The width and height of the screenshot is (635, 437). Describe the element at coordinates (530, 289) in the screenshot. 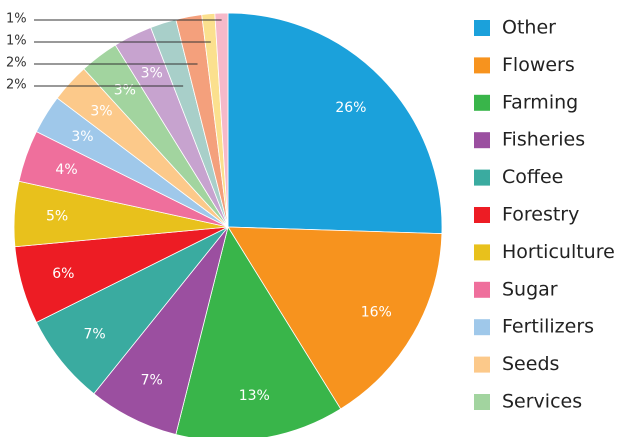

I see `legend-label: Sugar` at that location.